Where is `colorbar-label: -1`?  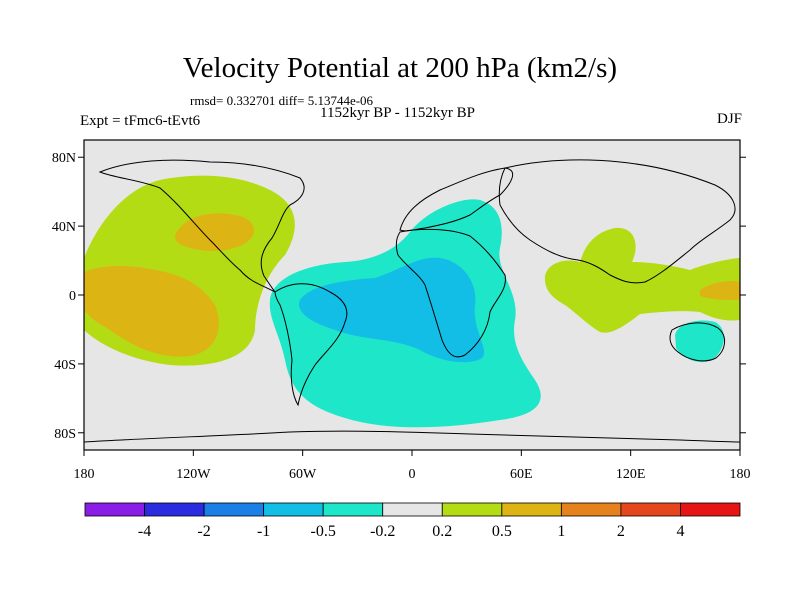
colorbar-label: -1 is located at coordinates (263, 531).